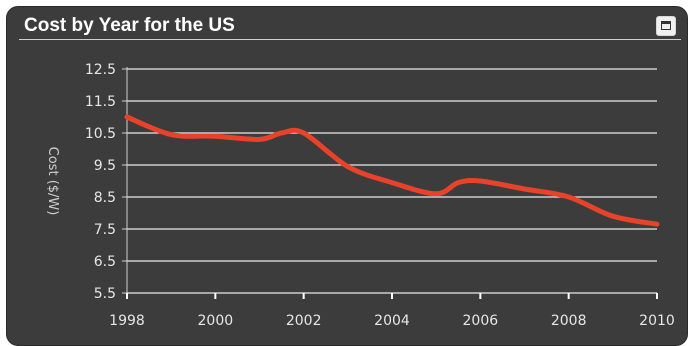  I want to click on y-tick-label-0: 5.5, so click(105, 294).